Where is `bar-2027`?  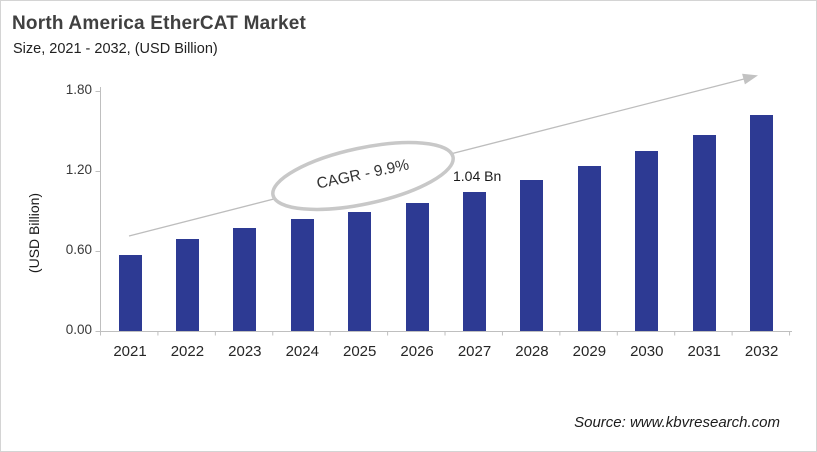 bar-2027 is located at coordinates (475, 261).